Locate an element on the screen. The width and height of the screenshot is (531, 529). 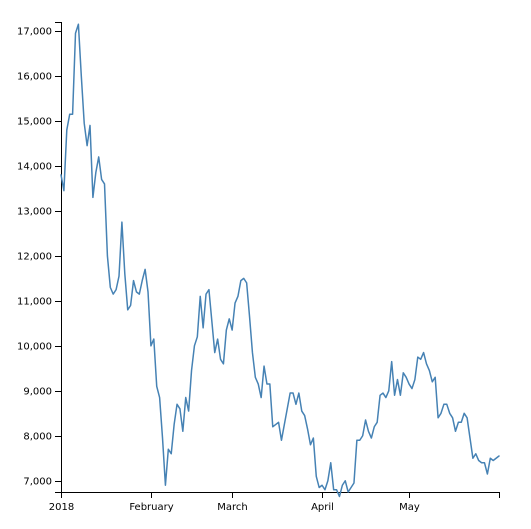
y-tick-label: 12,000 is located at coordinates (34, 257).